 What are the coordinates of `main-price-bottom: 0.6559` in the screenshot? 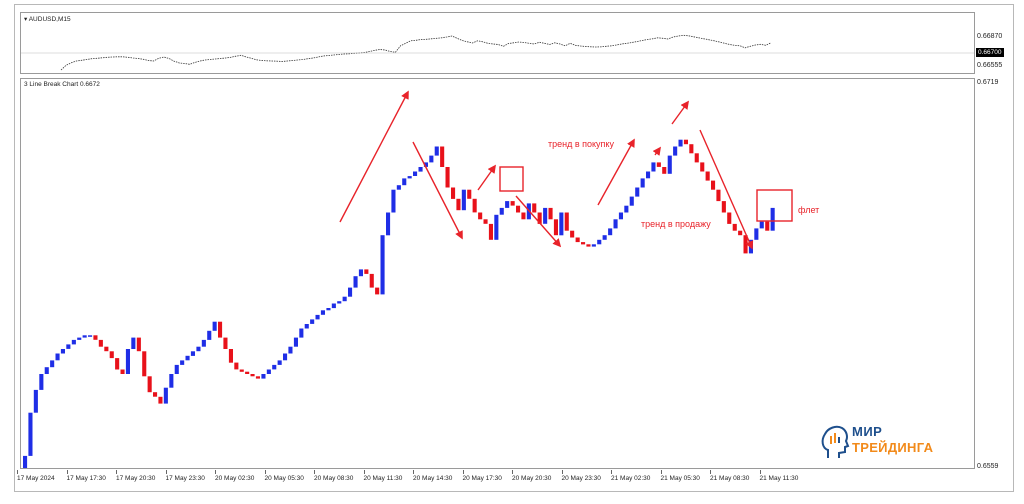 It's located at (988, 466).